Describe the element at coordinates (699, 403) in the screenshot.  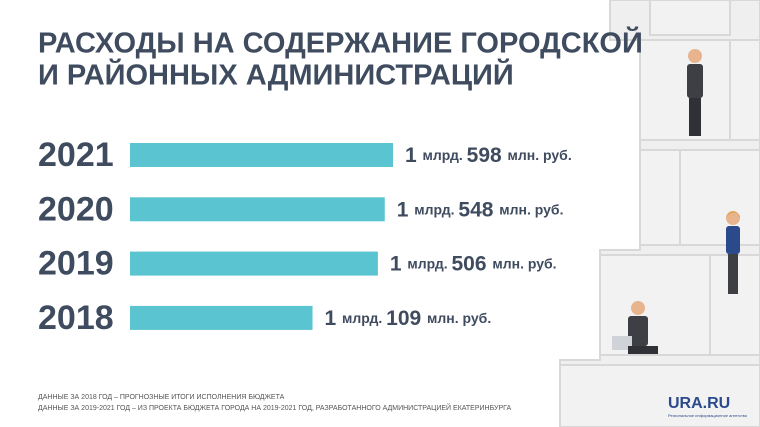
I see `logo: URA.RU` at that location.